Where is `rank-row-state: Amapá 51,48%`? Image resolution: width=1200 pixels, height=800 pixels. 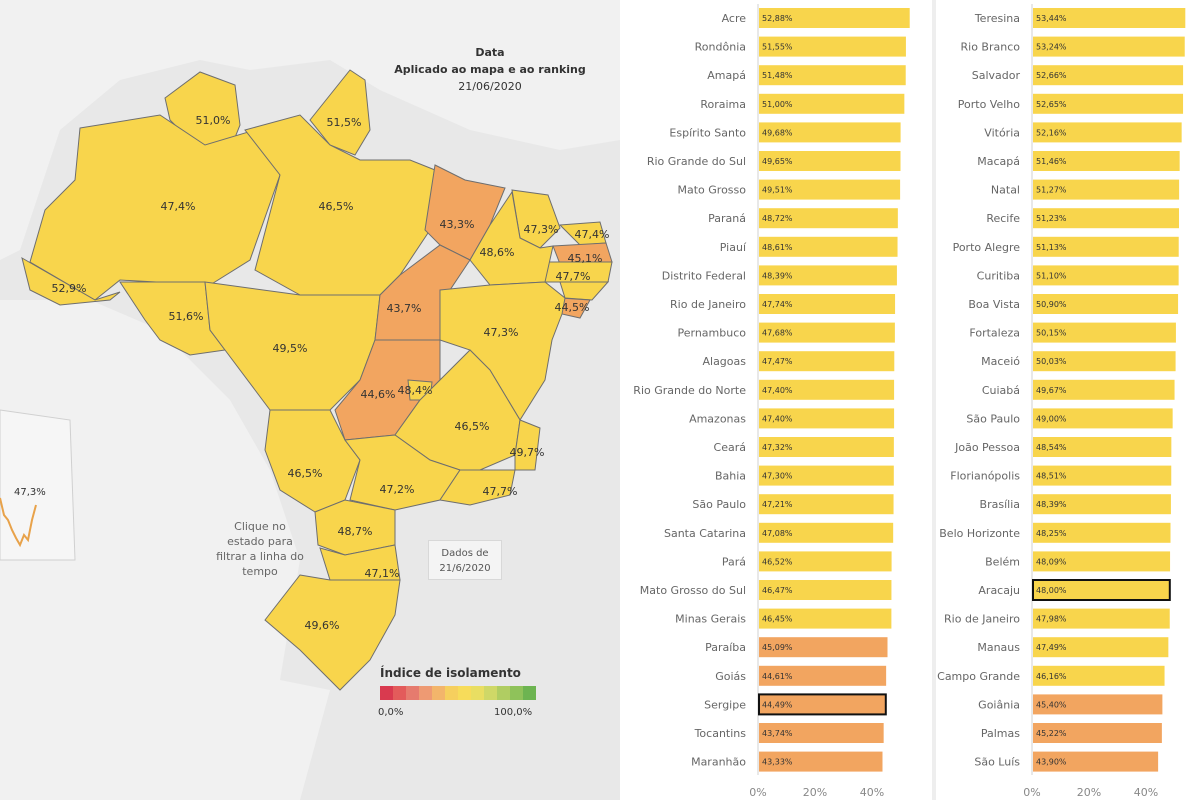
rank-row-state: Amapá 51,48% is located at coordinates (806, 75).